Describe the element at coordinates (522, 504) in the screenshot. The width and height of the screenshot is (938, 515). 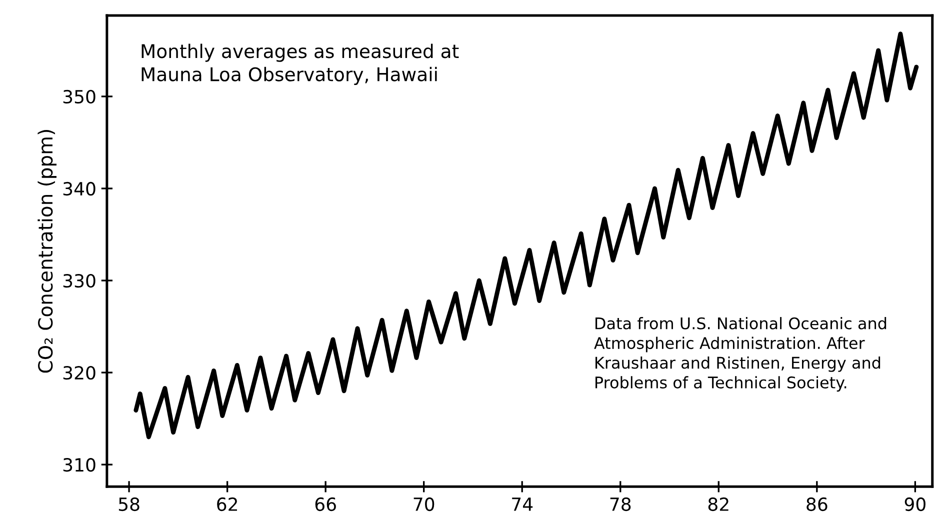
I see `x-tick-label: 74` at that location.